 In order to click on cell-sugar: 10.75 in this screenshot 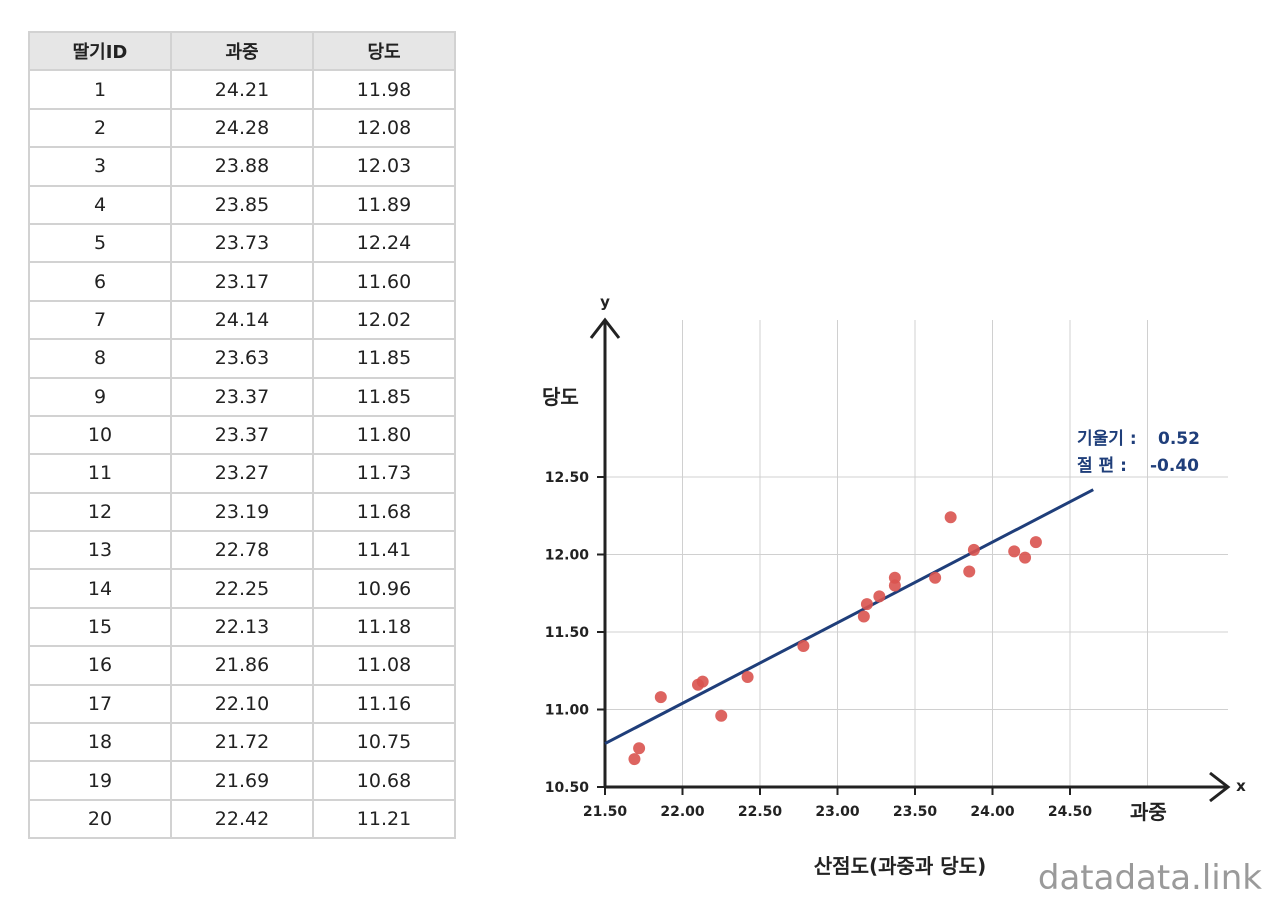, I will do `click(384, 742)`.